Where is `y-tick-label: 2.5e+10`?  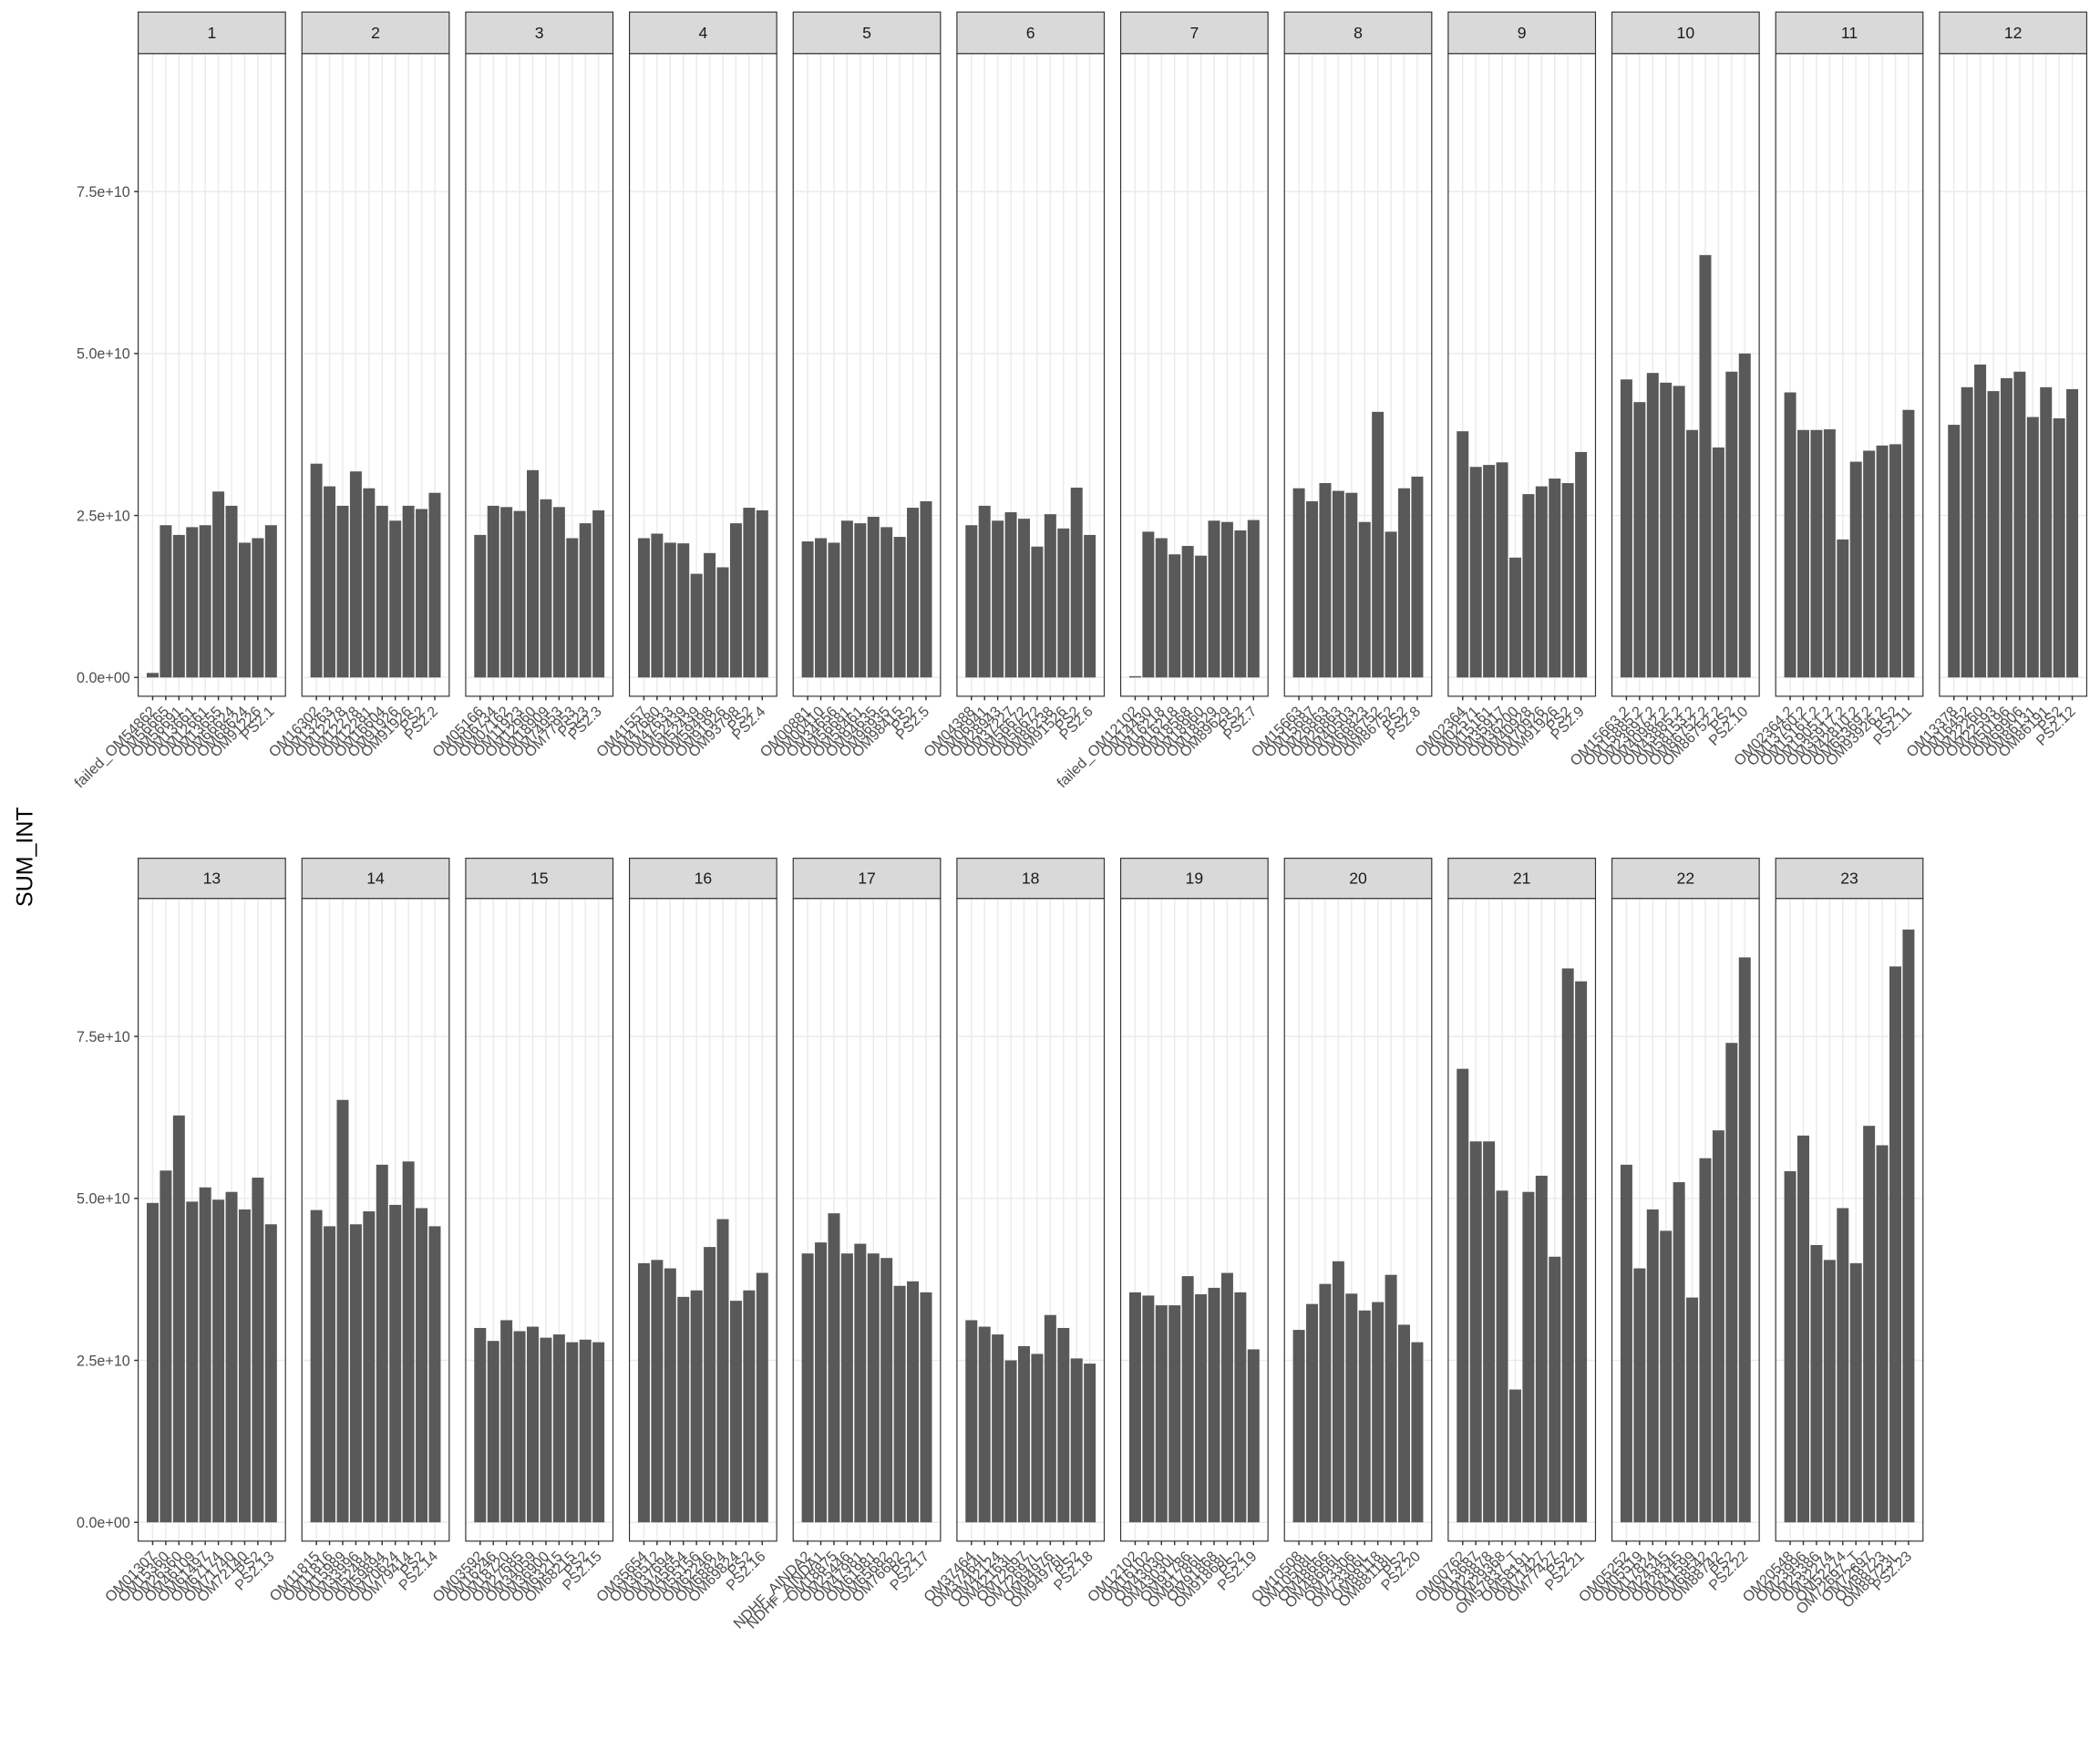
y-tick-label: 2.5e+10 is located at coordinates (104, 516).